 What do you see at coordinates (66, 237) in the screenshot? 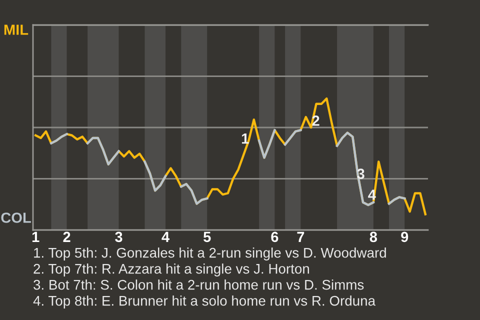
I see `x-tick-label: 2` at bounding box center [66, 237].